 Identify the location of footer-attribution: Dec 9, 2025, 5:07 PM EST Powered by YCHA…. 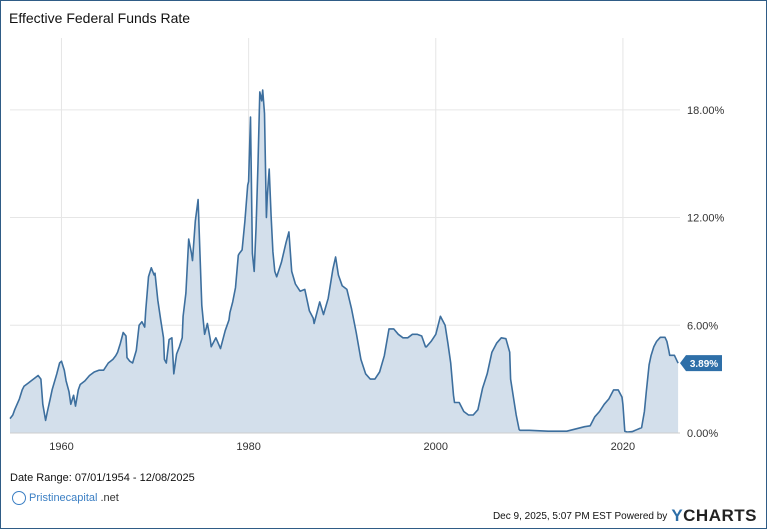
(625, 516).